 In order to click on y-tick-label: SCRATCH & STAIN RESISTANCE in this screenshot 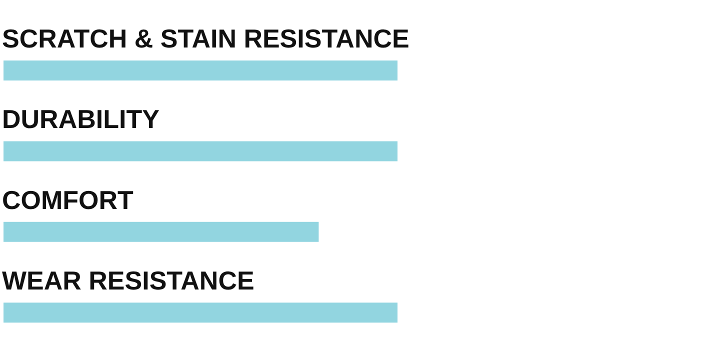, I will do `click(206, 39)`.